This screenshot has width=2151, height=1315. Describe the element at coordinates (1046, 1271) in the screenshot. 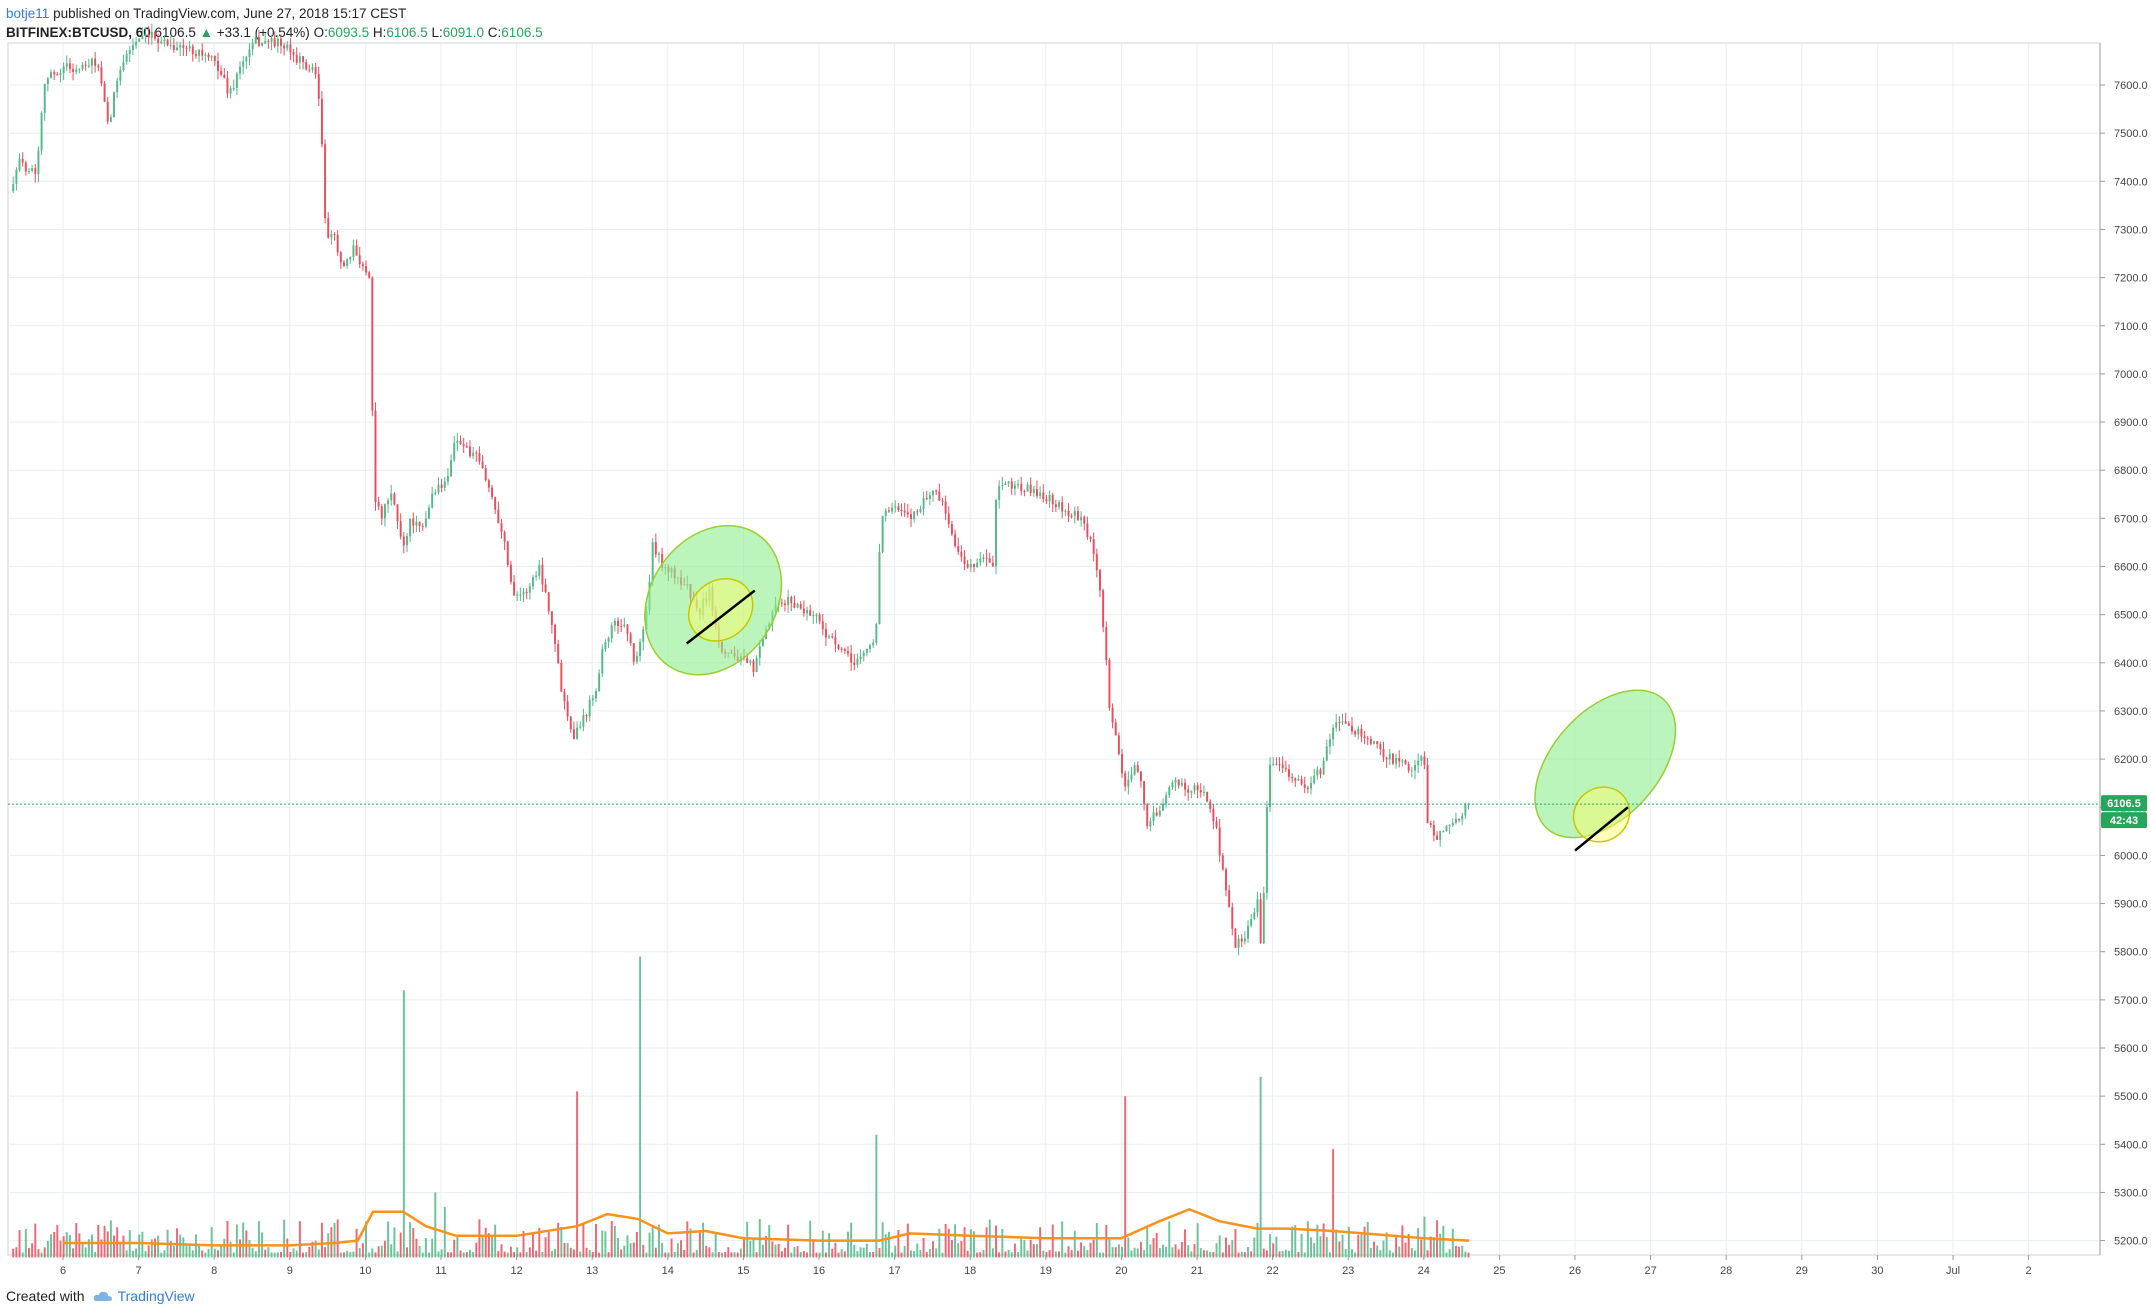

I see `time-tick-label: 19` at that location.